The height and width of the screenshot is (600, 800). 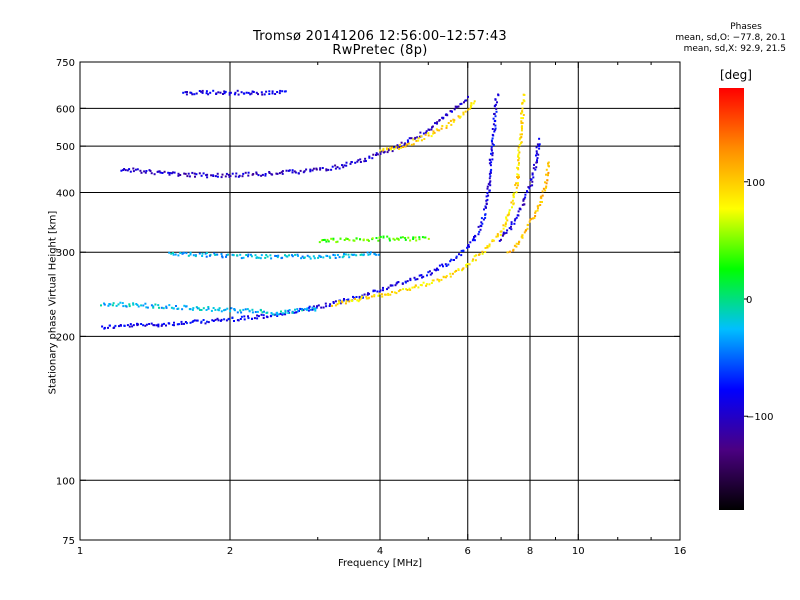 I want to click on x-tick-label: 4, so click(x=380, y=551).